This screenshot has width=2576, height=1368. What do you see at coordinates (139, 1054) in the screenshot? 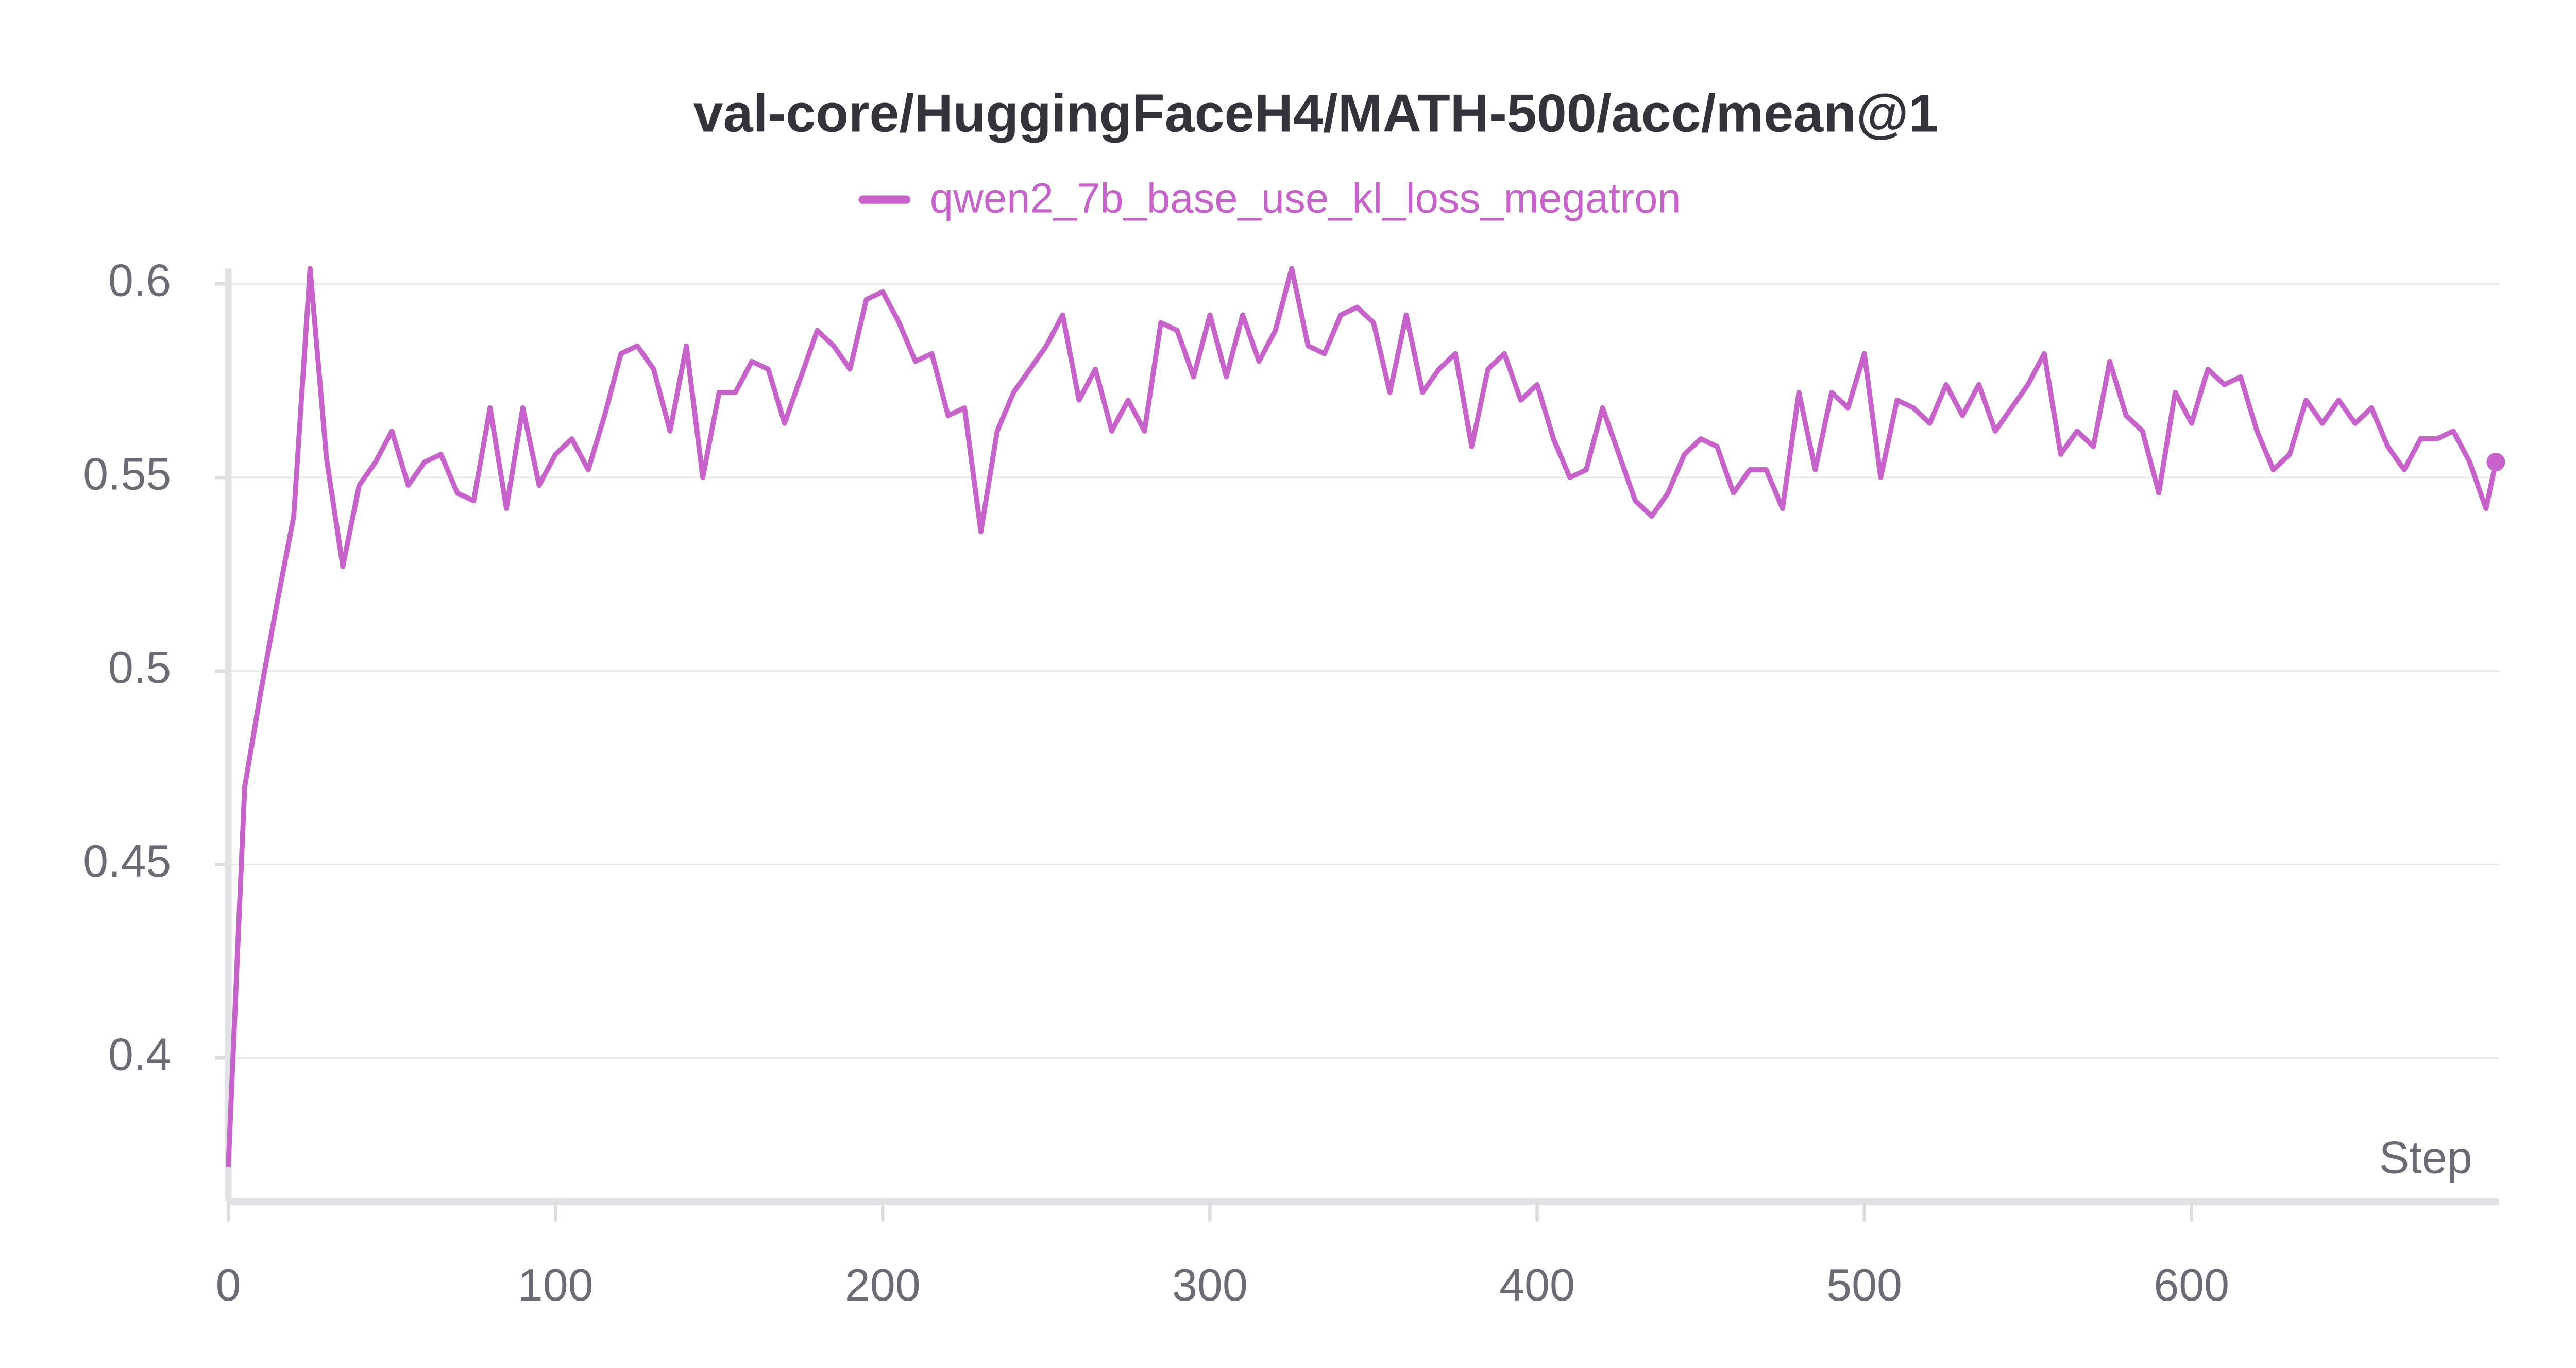
I see `y-tick-label: 0.4` at bounding box center [139, 1054].